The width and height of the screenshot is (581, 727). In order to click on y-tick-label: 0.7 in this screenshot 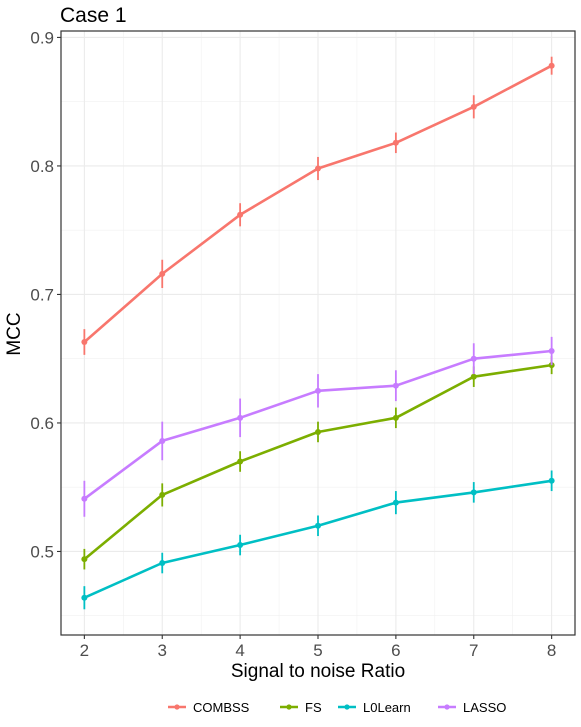, I will do `click(42, 294)`.